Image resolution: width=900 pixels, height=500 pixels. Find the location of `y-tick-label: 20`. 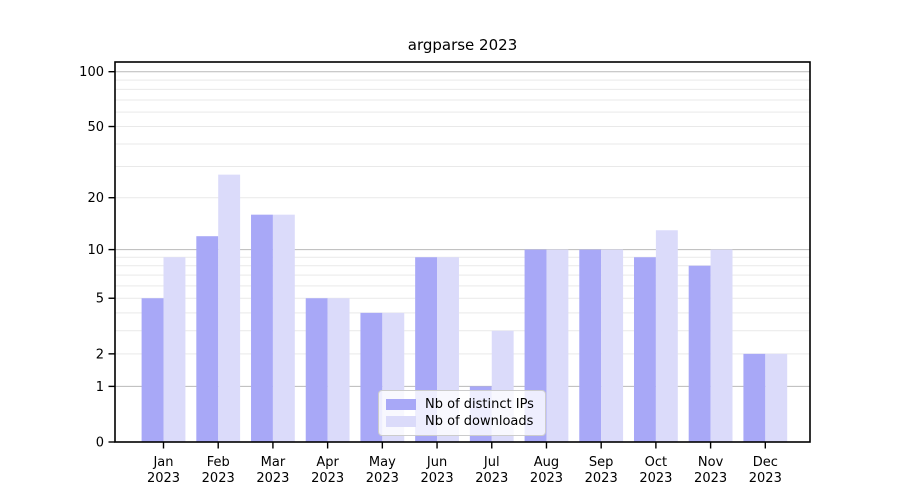

y-tick-label: 20 is located at coordinates (95, 198).